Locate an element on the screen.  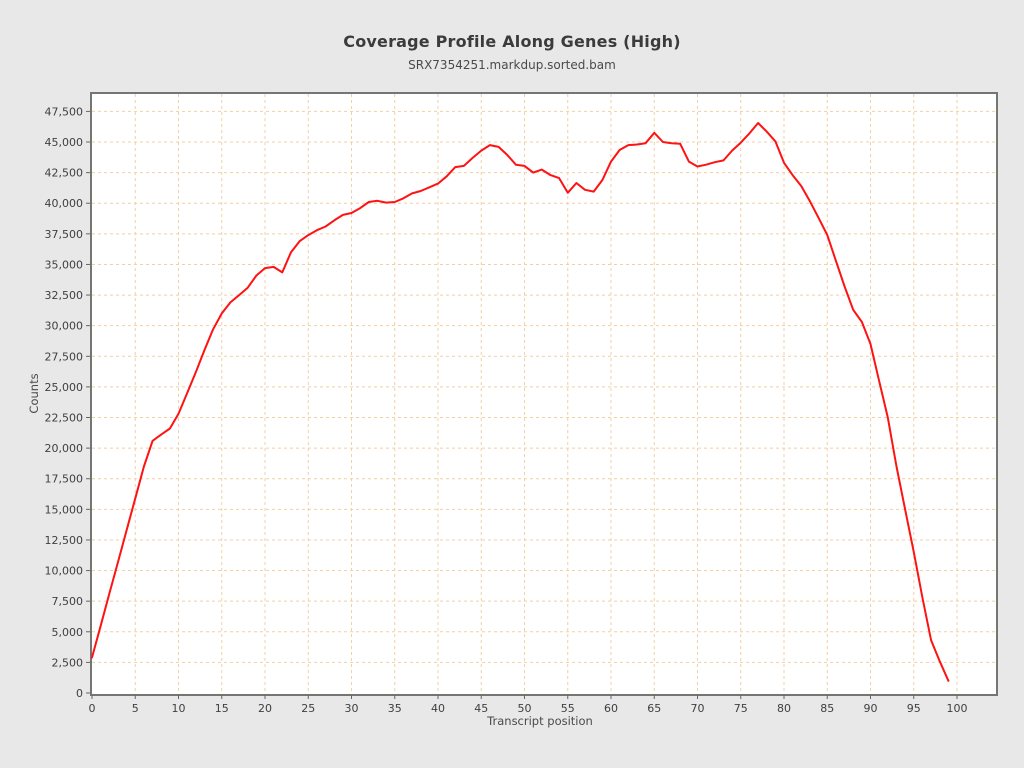
x-tick-label: 85 is located at coordinates (827, 708).